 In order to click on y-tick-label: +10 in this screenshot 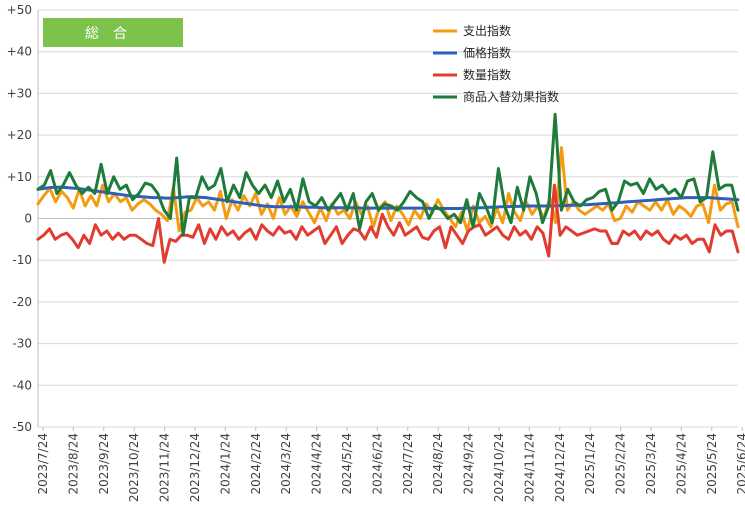, I will do `click(19, 177)`.